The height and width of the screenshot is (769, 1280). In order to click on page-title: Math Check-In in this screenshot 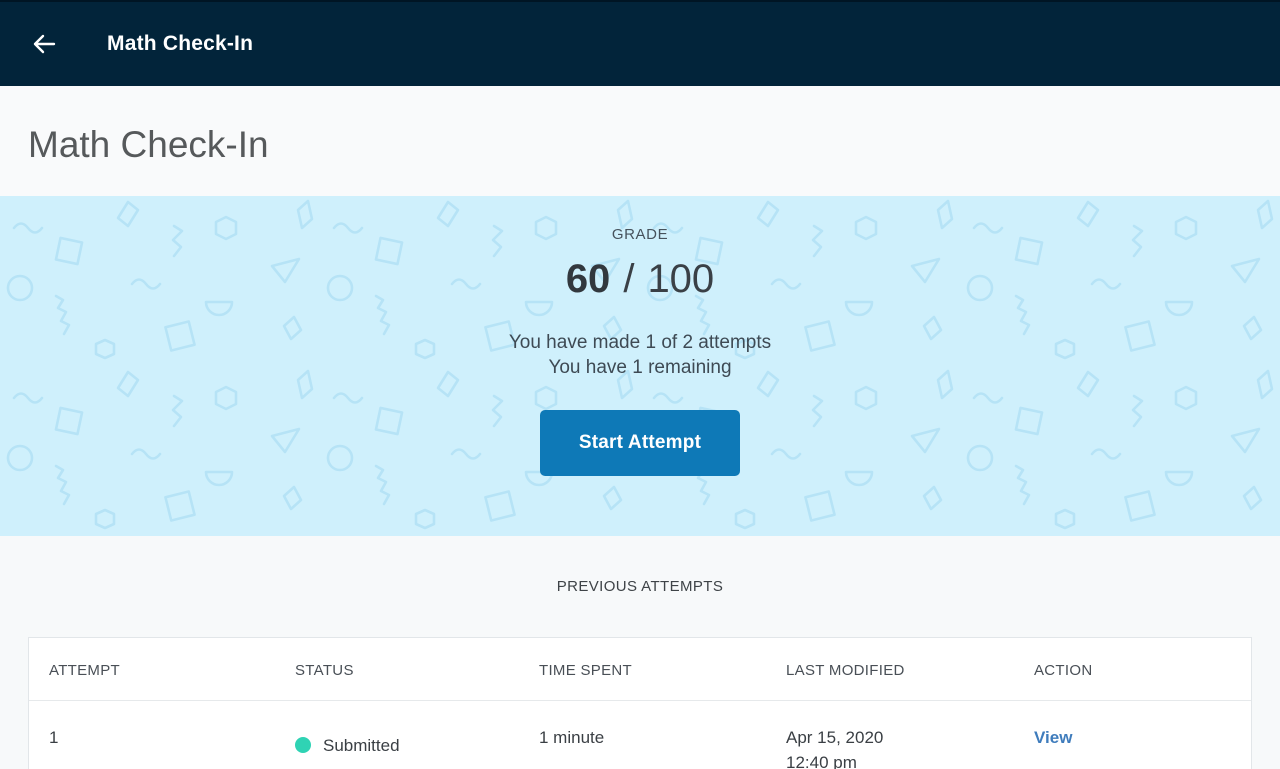, I will do `click(148, 144)`.